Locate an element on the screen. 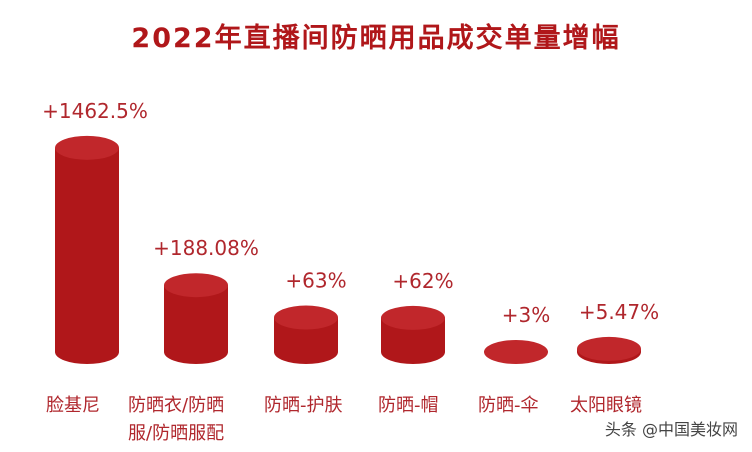 The width and height of the screenshot is (752, 452). category-label: 脸基尼 is located at coordinates (73, 405).